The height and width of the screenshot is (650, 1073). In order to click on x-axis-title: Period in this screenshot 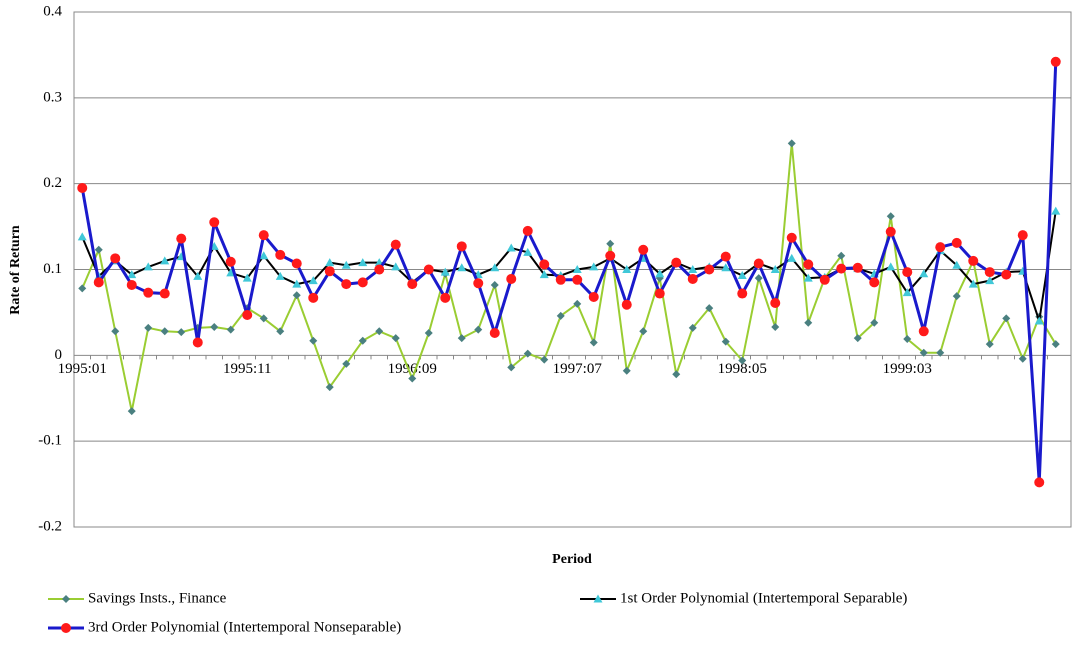, I will do `click(572, 559)`.